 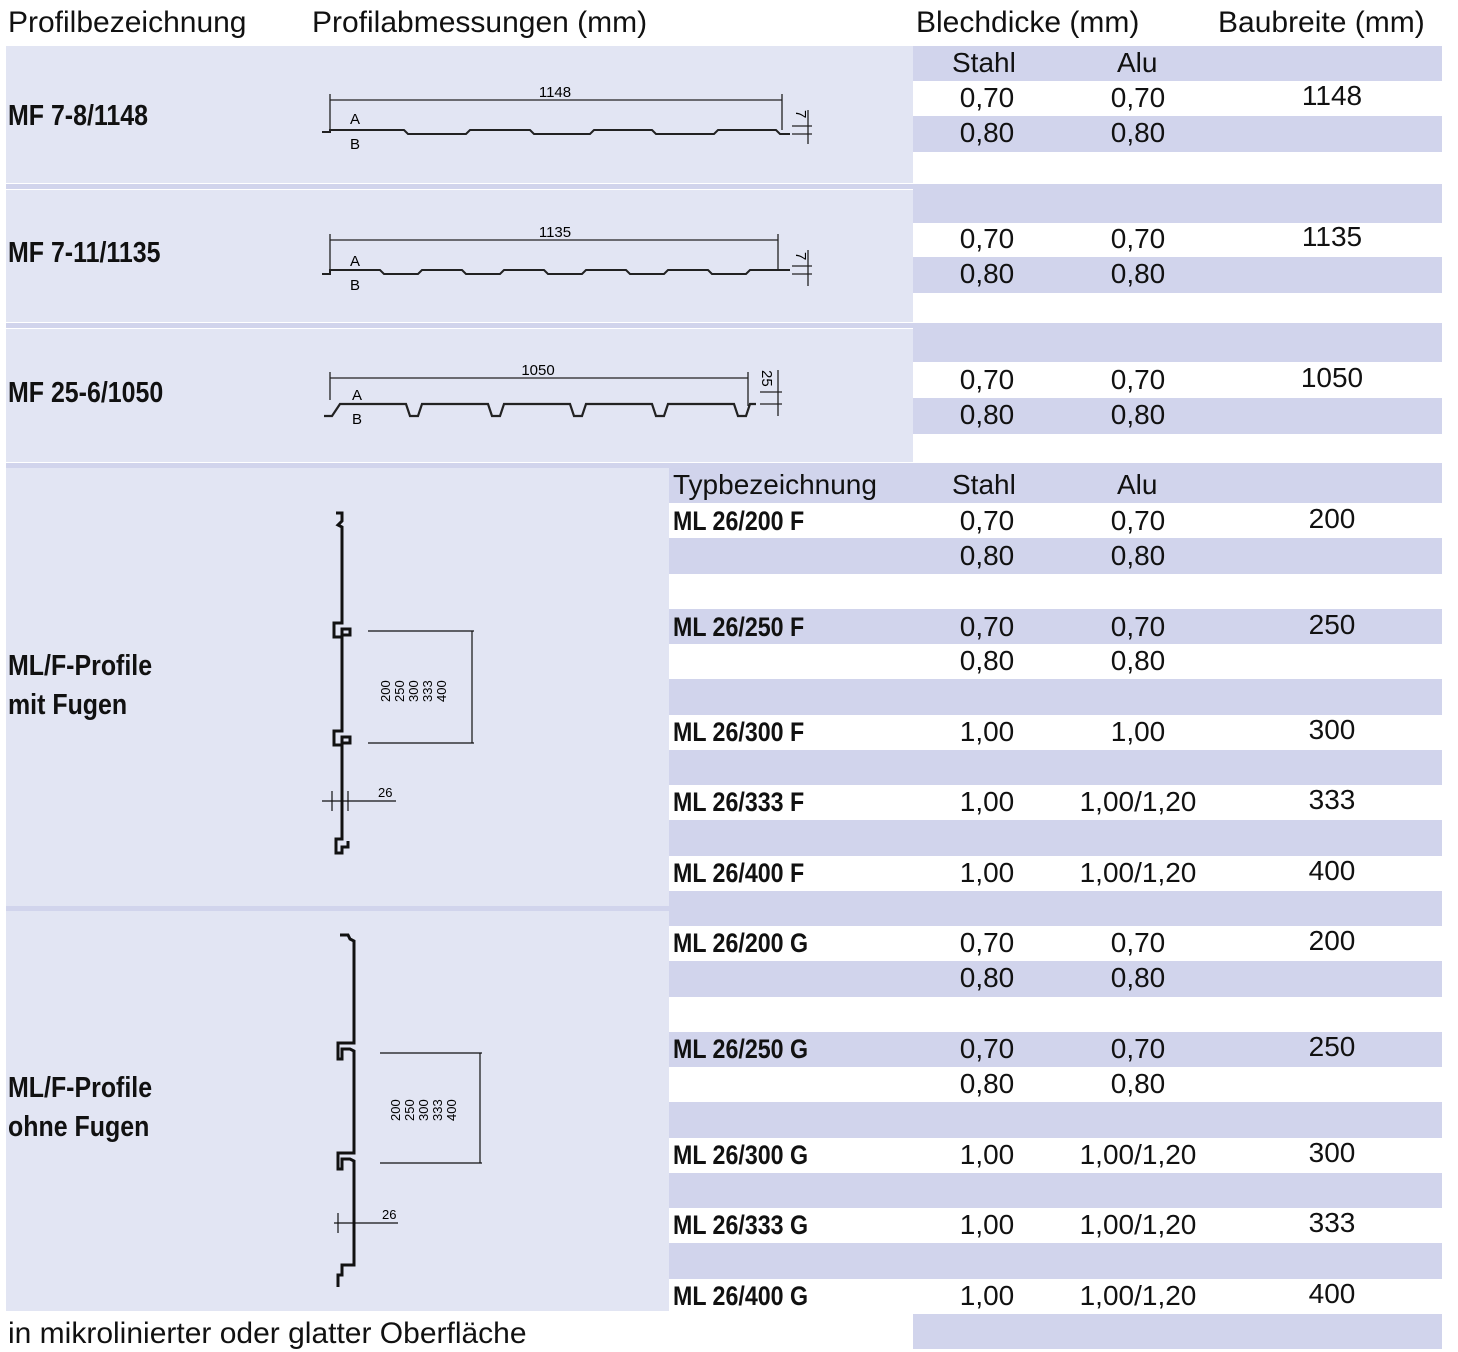 I want to click on ml-profile-drawing-fugen: 200 250 300 333 400 26, so click(x=398, y=683).